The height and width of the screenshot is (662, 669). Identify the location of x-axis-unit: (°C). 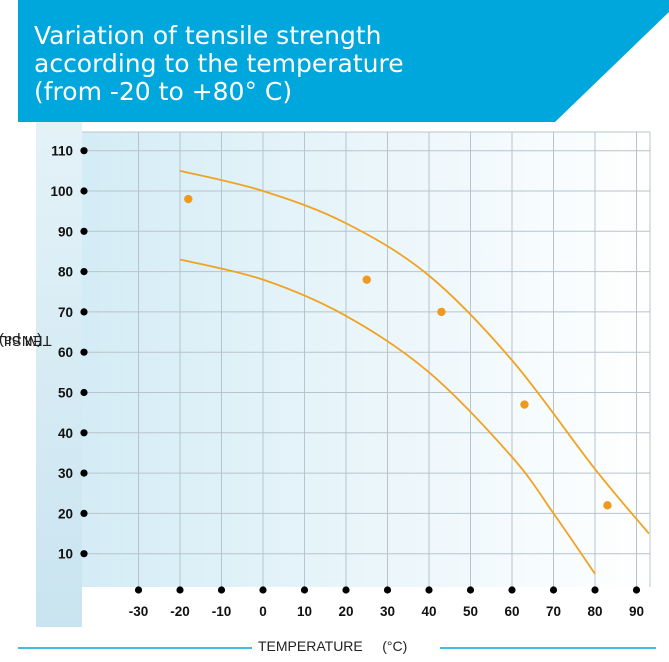
(395, 646).